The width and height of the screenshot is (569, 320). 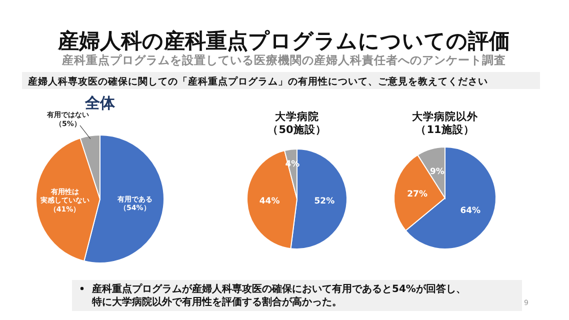 I want to click on chart-title: 全体, so click(x=100, y=103).